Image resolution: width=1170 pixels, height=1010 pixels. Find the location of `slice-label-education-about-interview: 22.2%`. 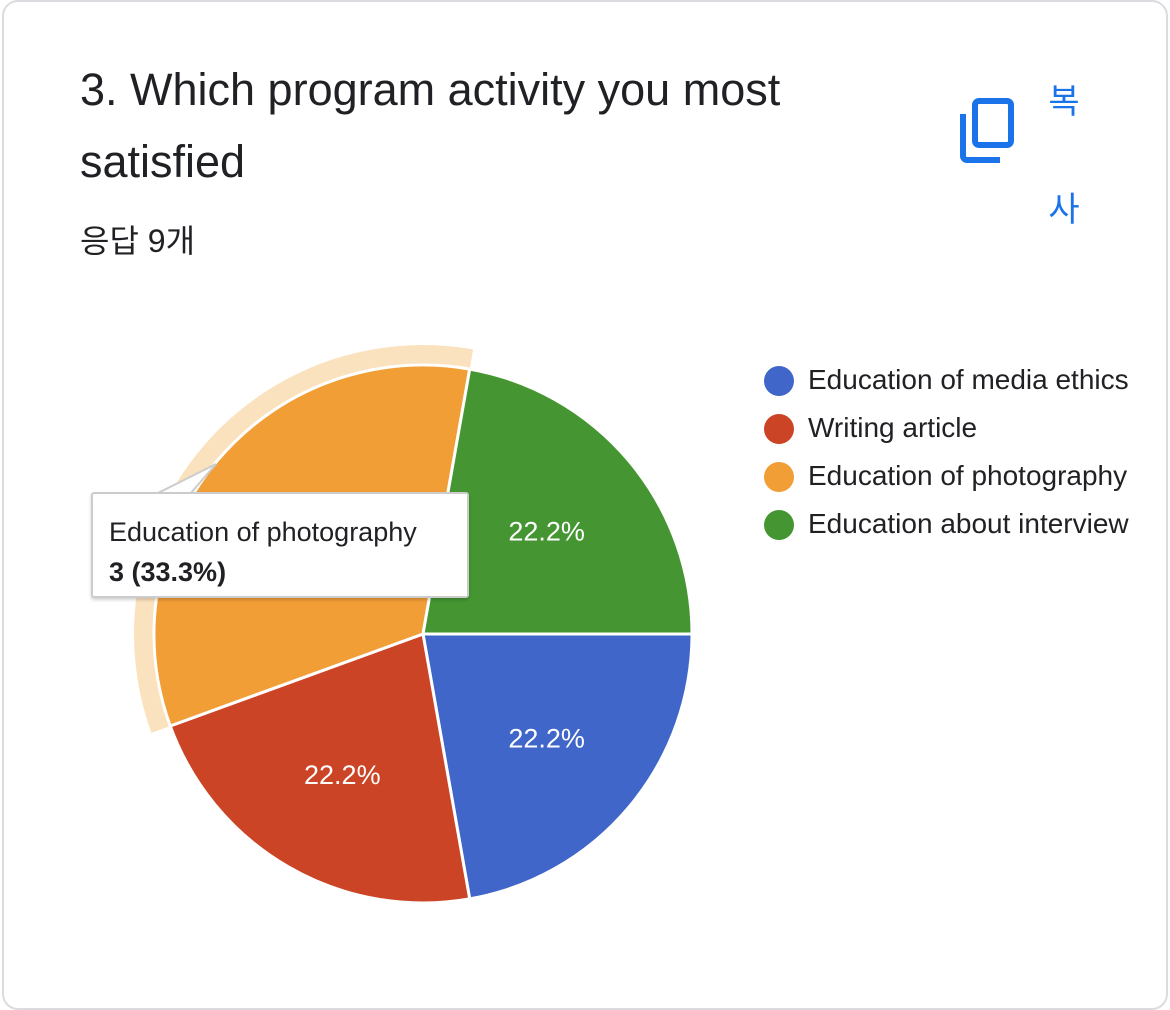

slice-label-education-about-interview: 22.2% is located at coordinates (546, 531).